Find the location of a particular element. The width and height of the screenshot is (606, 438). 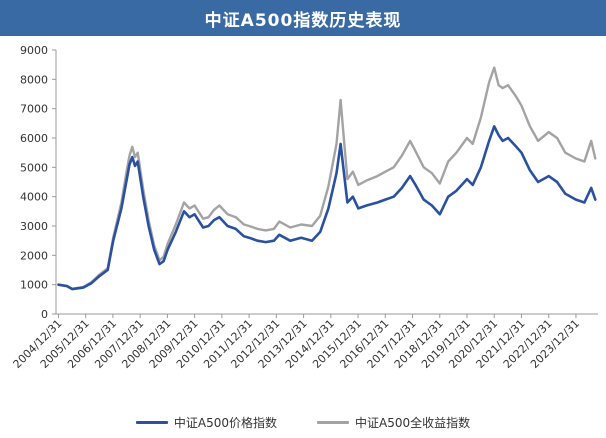

legend-label-price: 中证A500价格指数 is located at coordinates (225, 422).